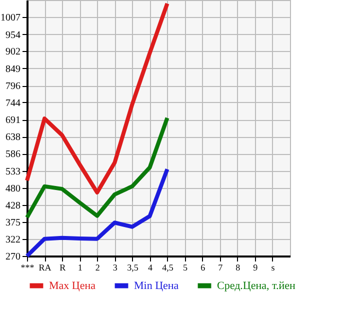 This screenshot has width=345, height=335. I want to click on x-tick-label: 4,5, so click(168, 267).